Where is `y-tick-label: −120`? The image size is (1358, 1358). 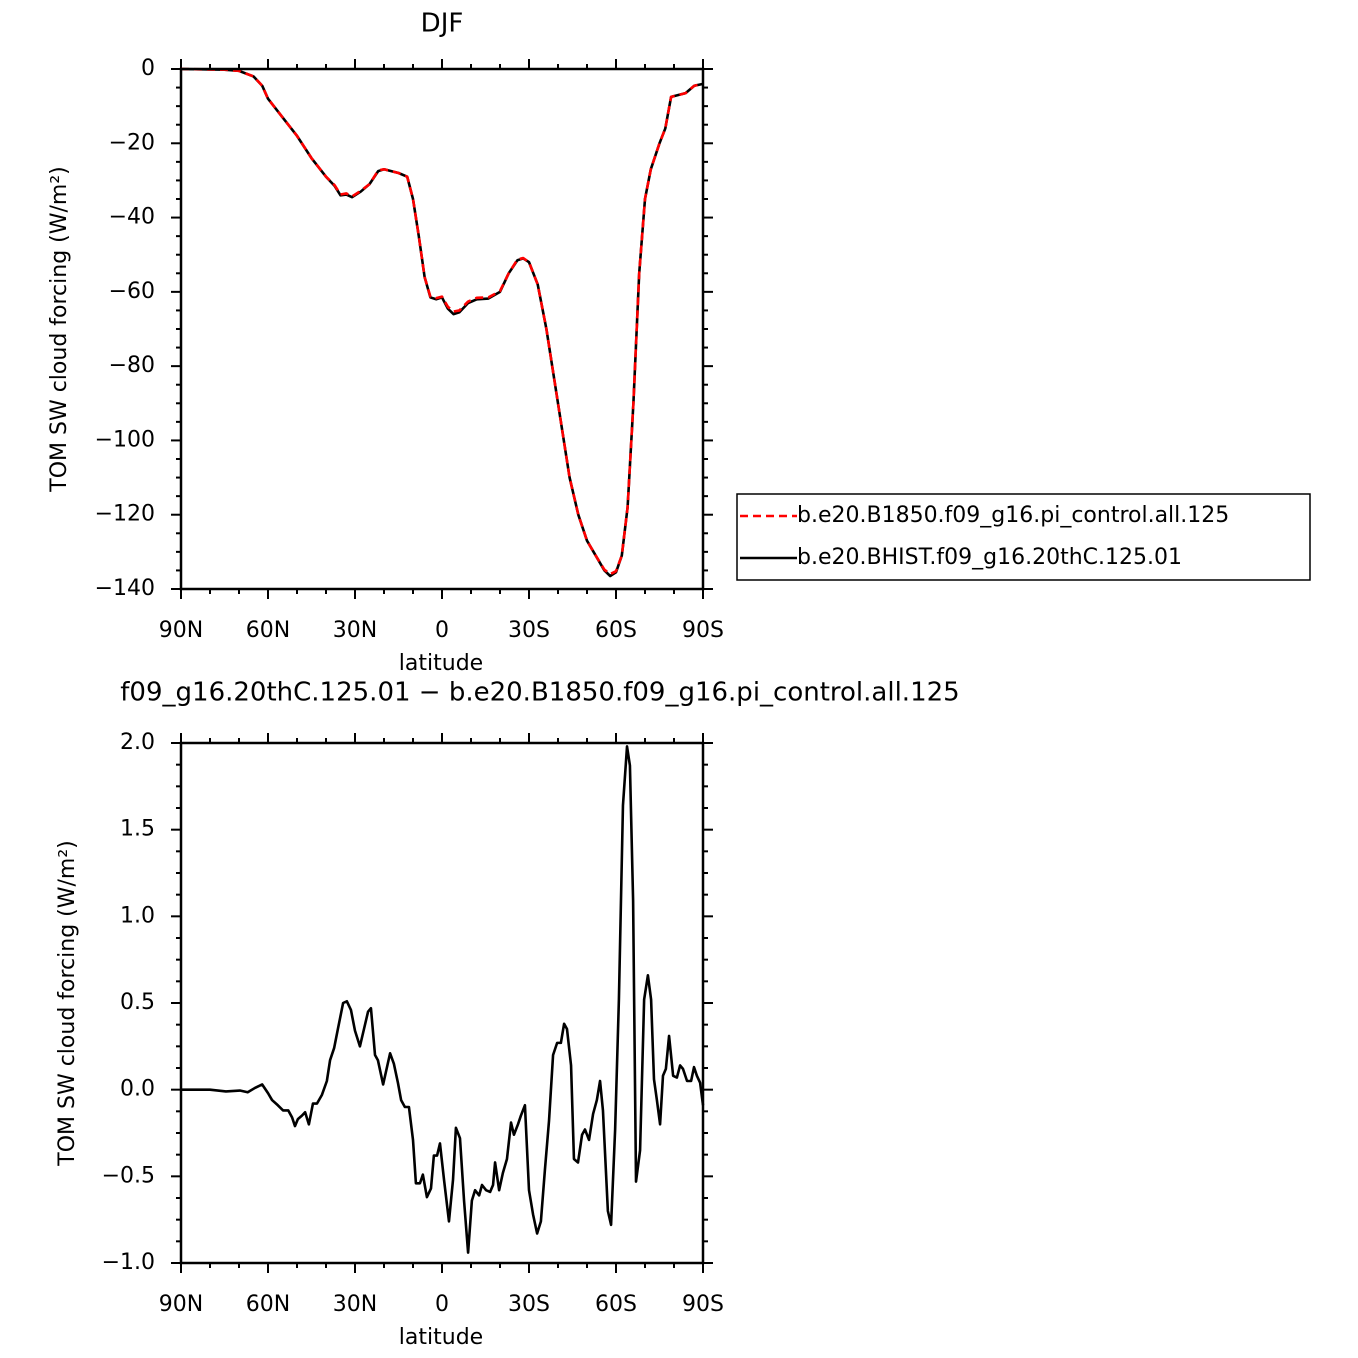
y-tick-label: −120 is located at coordinates (125, 514).